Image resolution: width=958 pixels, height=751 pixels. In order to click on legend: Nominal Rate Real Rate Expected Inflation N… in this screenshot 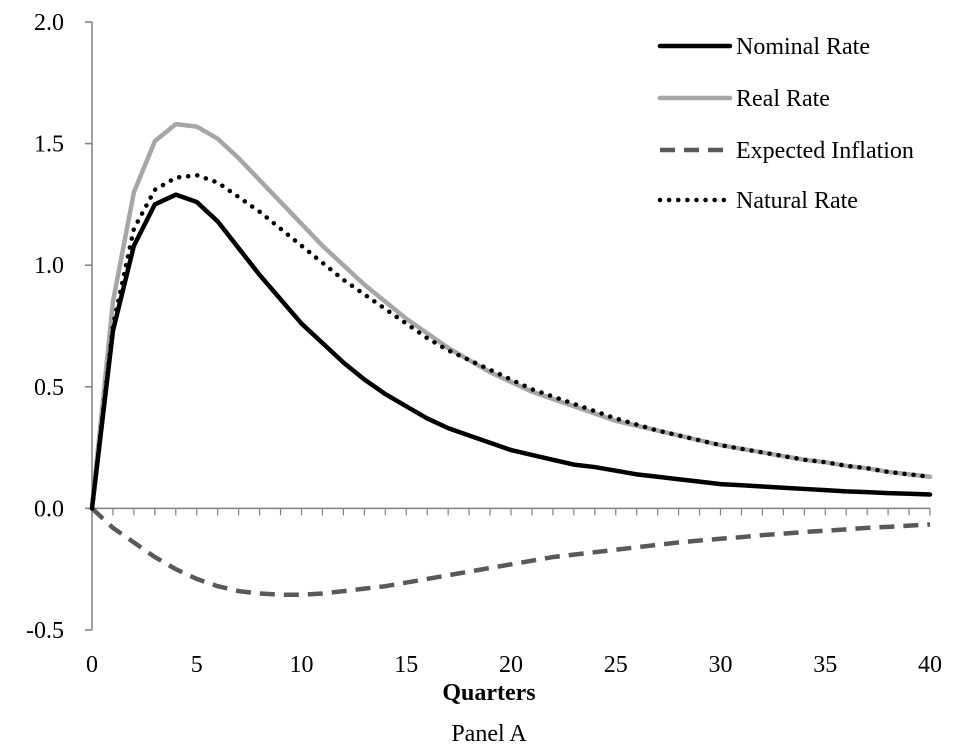, I will do `click(785, 124)`.